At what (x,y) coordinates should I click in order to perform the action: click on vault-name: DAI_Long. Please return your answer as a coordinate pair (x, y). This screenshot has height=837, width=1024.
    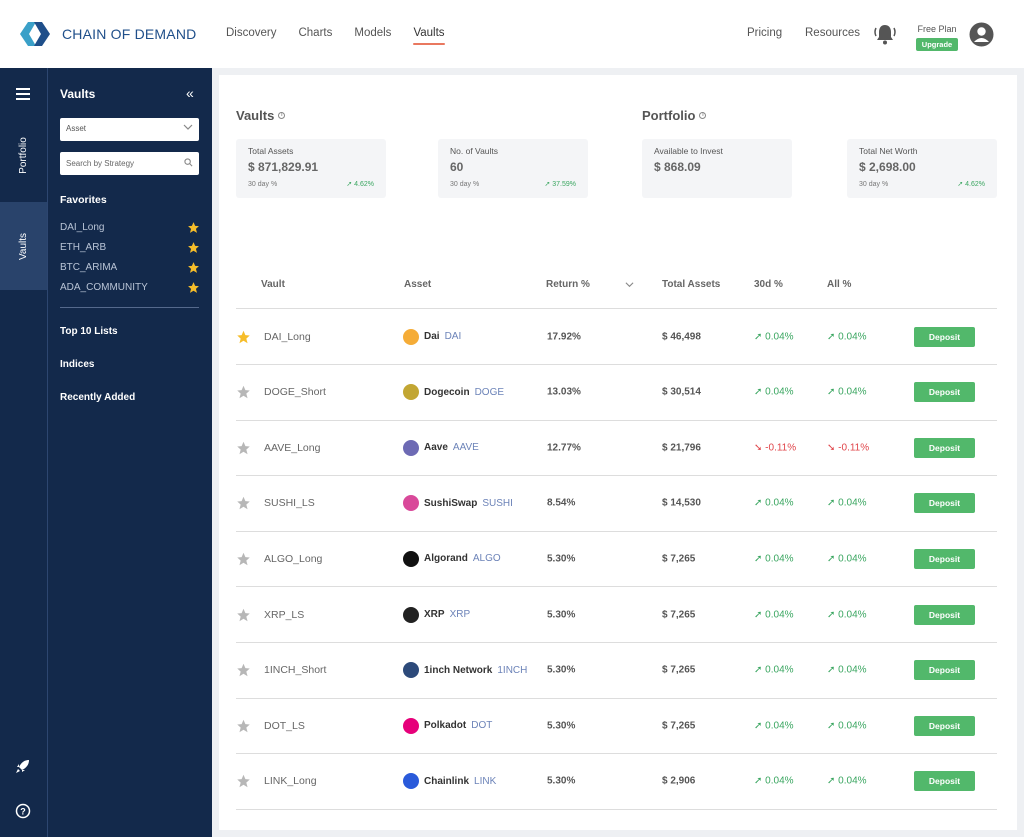
    Looking at the image, I should click on (287, 336).